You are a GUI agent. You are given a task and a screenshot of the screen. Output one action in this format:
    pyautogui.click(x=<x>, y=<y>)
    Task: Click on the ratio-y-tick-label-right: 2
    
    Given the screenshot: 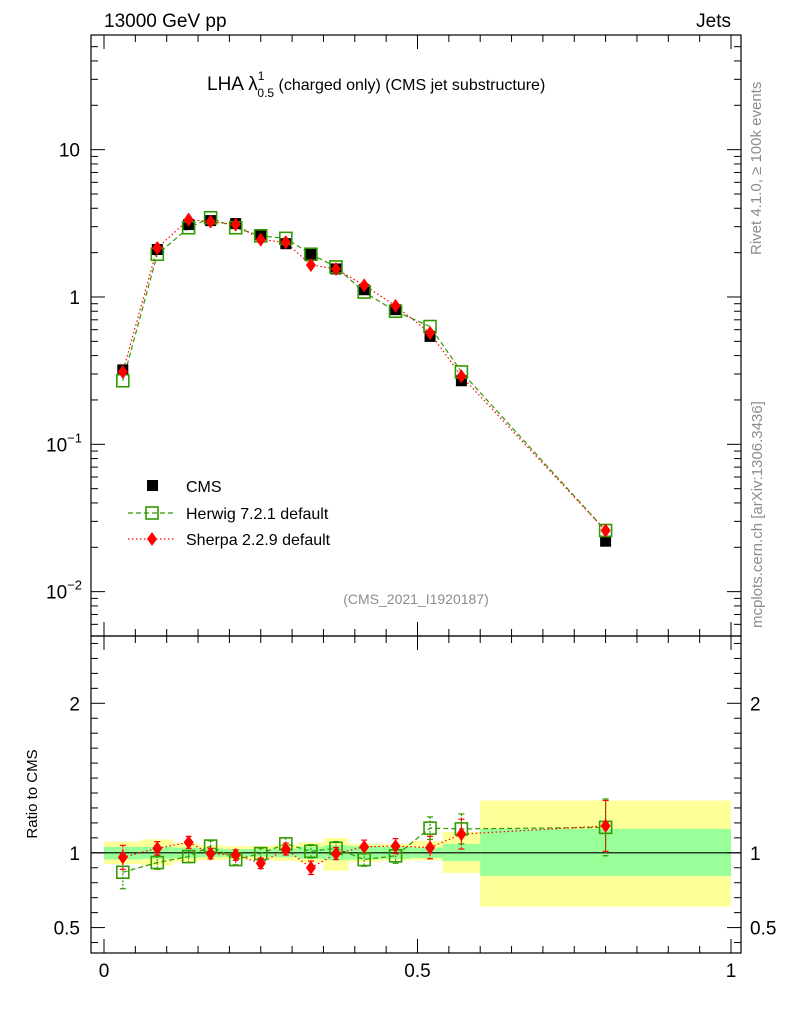 What is the action you would take?
    pyautogui.click(x=755, y=704)
    